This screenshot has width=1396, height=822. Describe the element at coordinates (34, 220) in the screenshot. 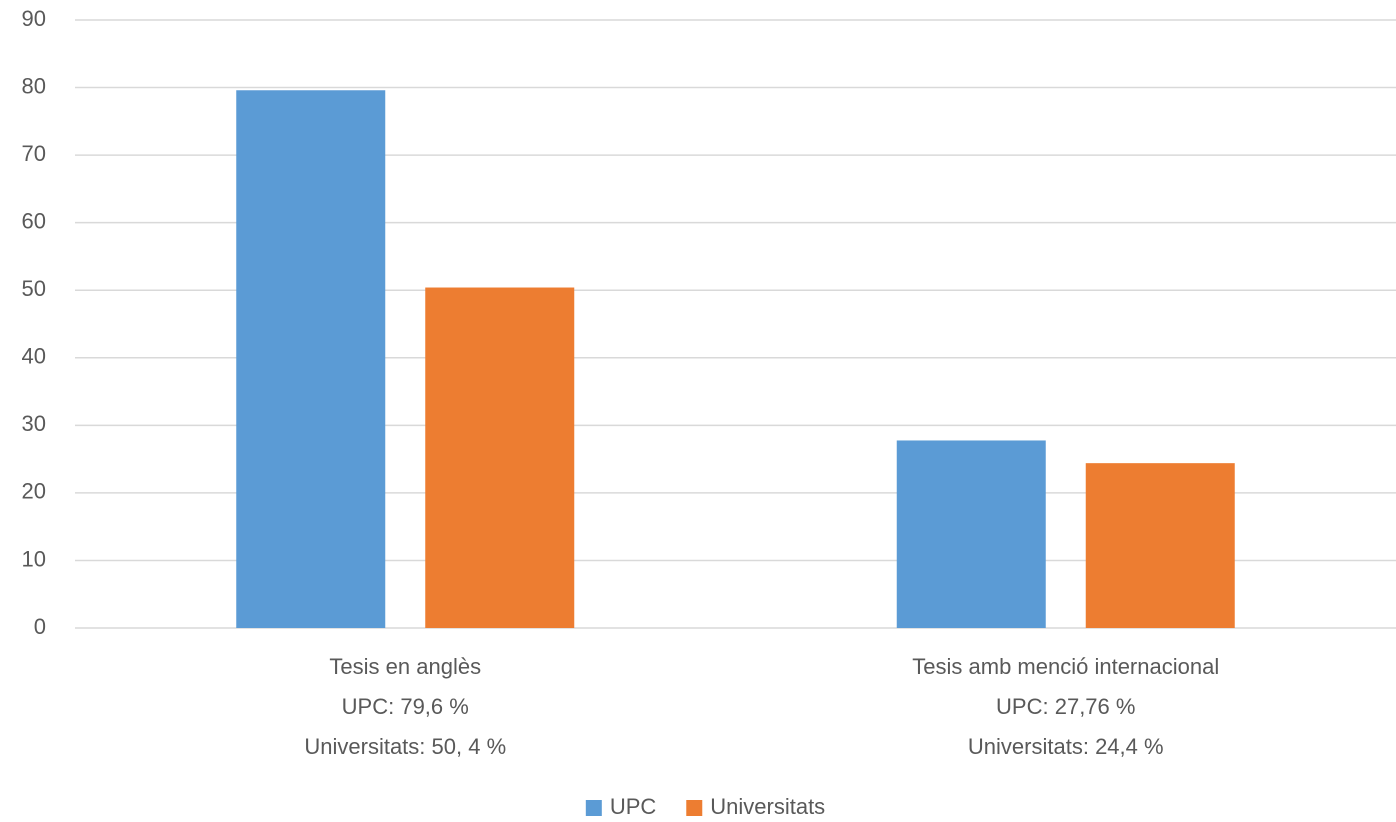

I see `y-tick-label: 60` at that location.